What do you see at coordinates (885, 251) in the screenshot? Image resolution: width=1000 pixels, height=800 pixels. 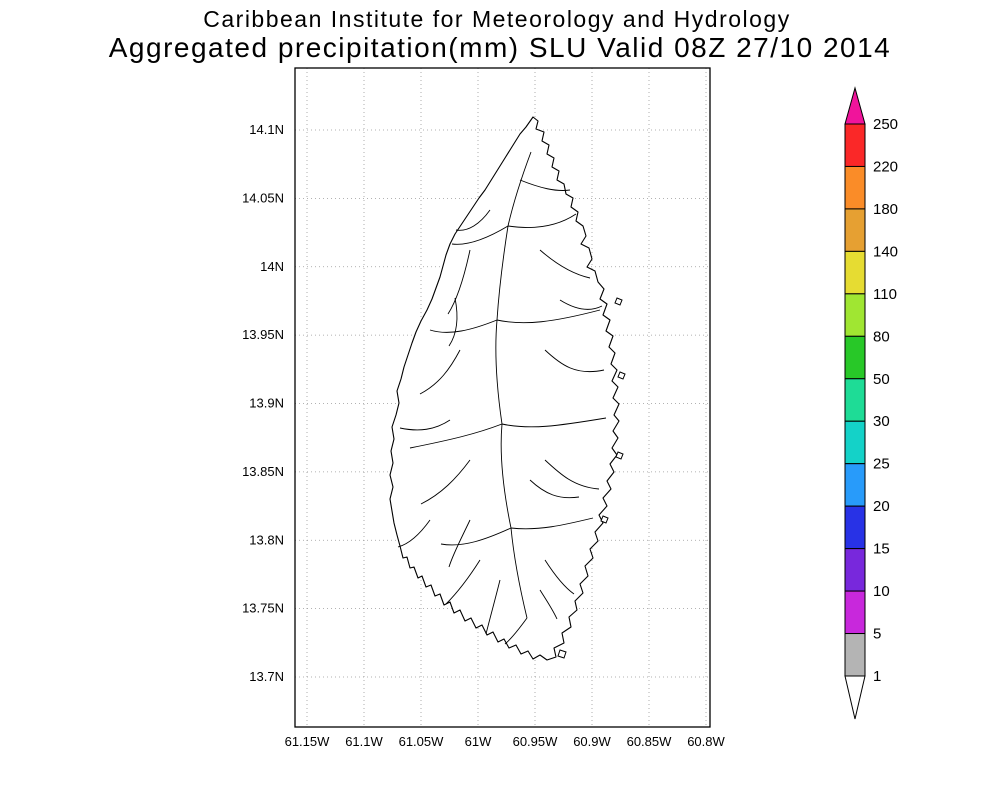 I see `colorbar-label: 140` at bounding box center [885, 251].